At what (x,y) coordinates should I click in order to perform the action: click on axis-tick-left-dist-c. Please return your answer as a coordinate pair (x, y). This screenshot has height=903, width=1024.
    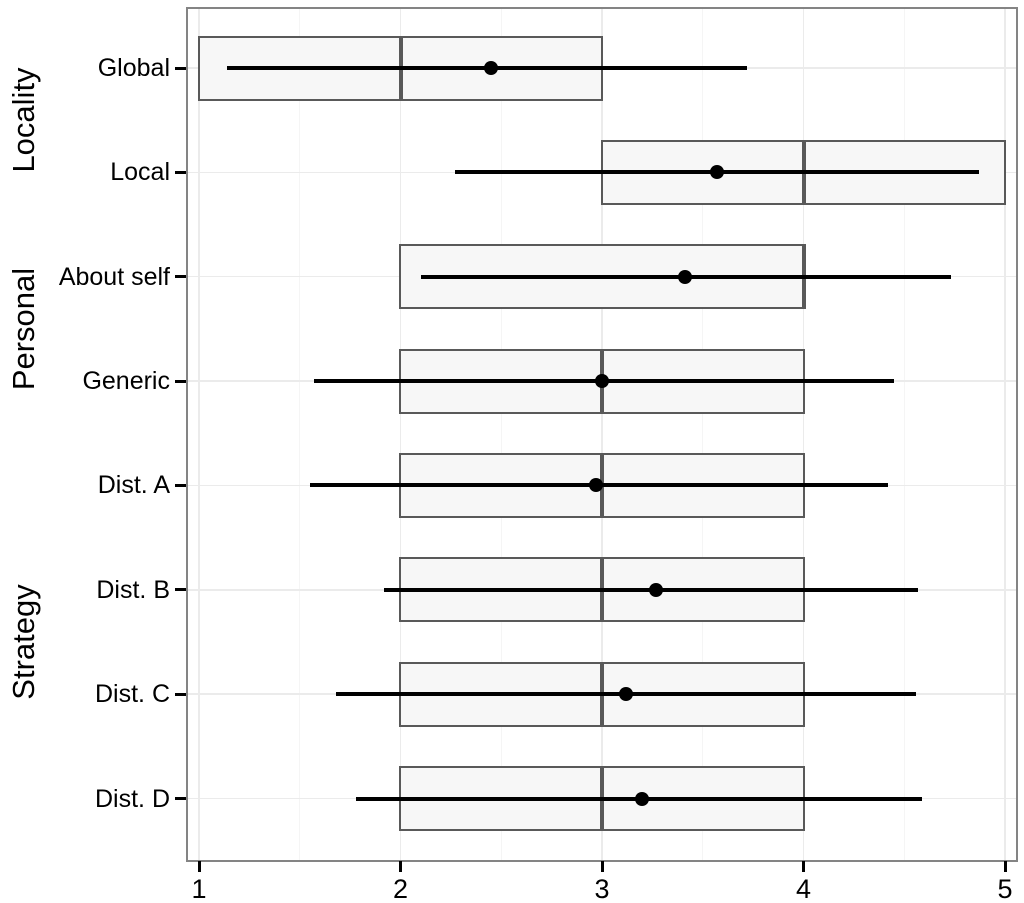
    Looking at the image, I should click on (180, 694).